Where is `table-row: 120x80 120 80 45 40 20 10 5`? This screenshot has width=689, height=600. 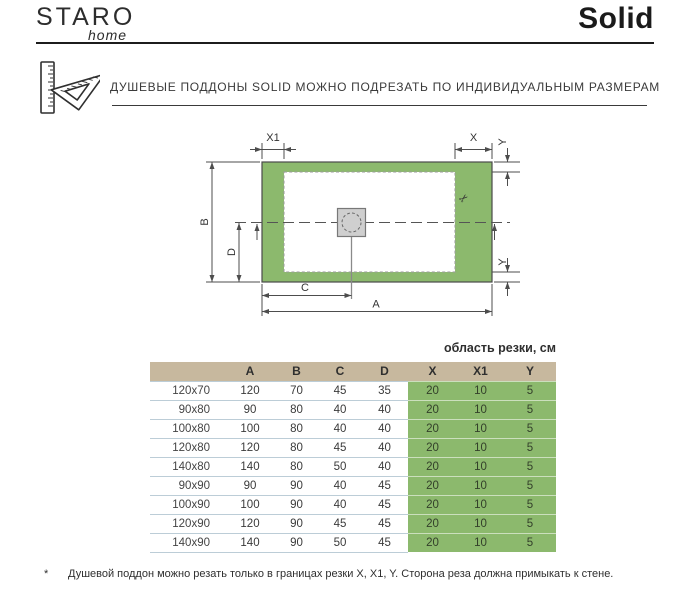 table-row: 120x80 120 80 45 40 20 10 5 is located at coordinates (353, 447).